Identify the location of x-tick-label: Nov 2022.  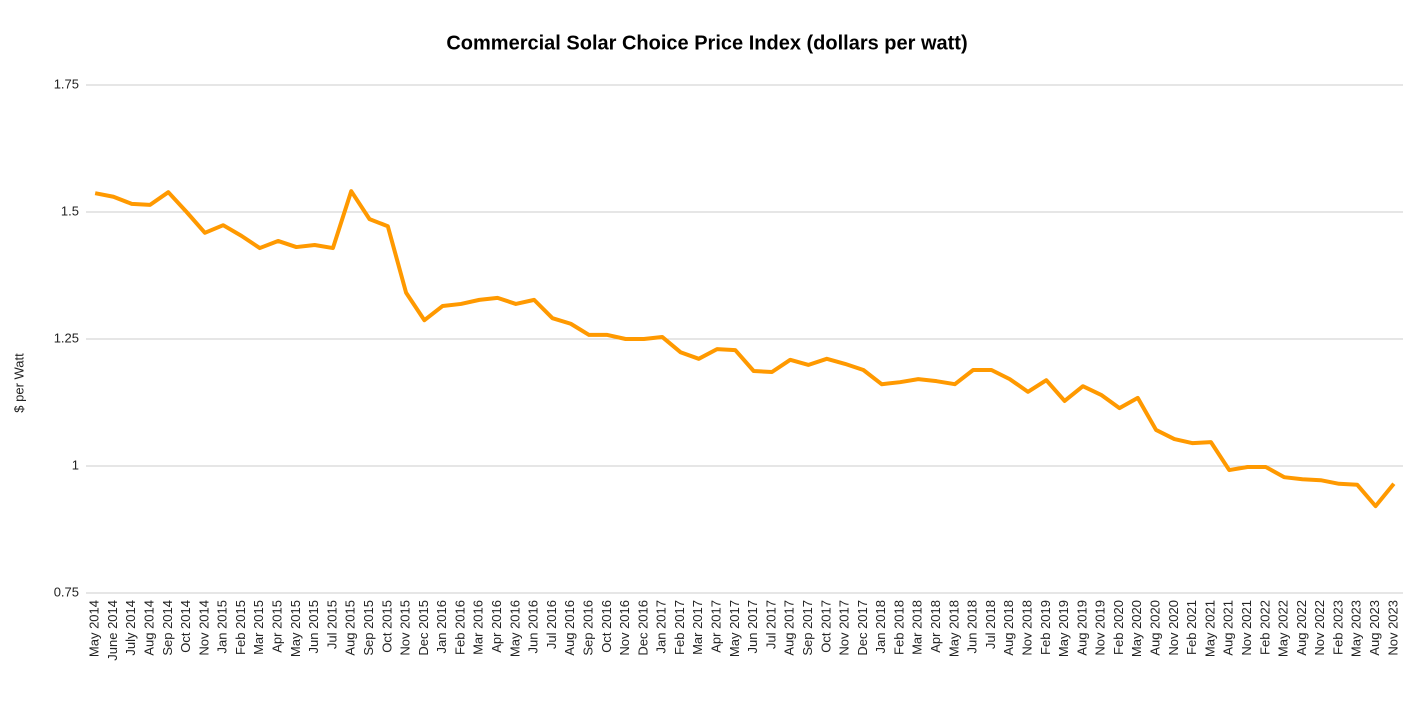
(1319, 628).